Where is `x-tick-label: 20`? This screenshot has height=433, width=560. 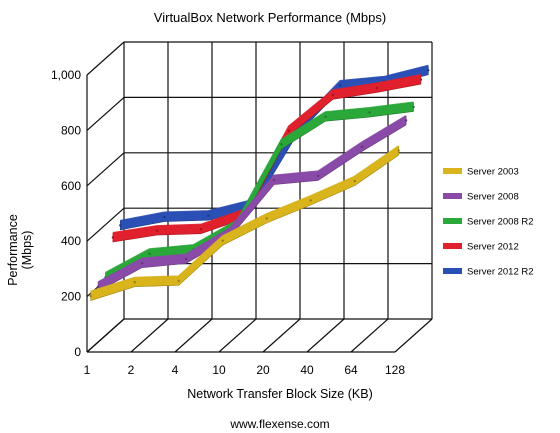
x-tick-label: 20 is located at coordinates (263, 370).